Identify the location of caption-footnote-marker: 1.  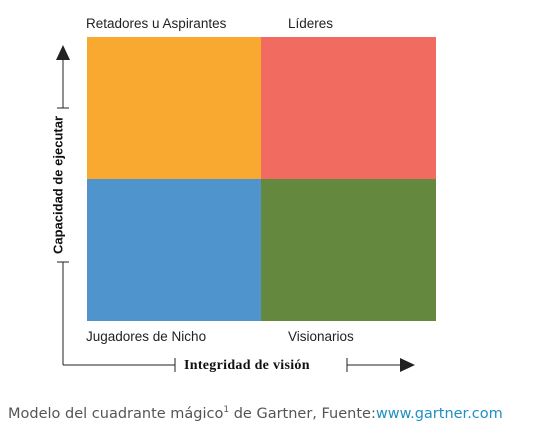
(226, 410).